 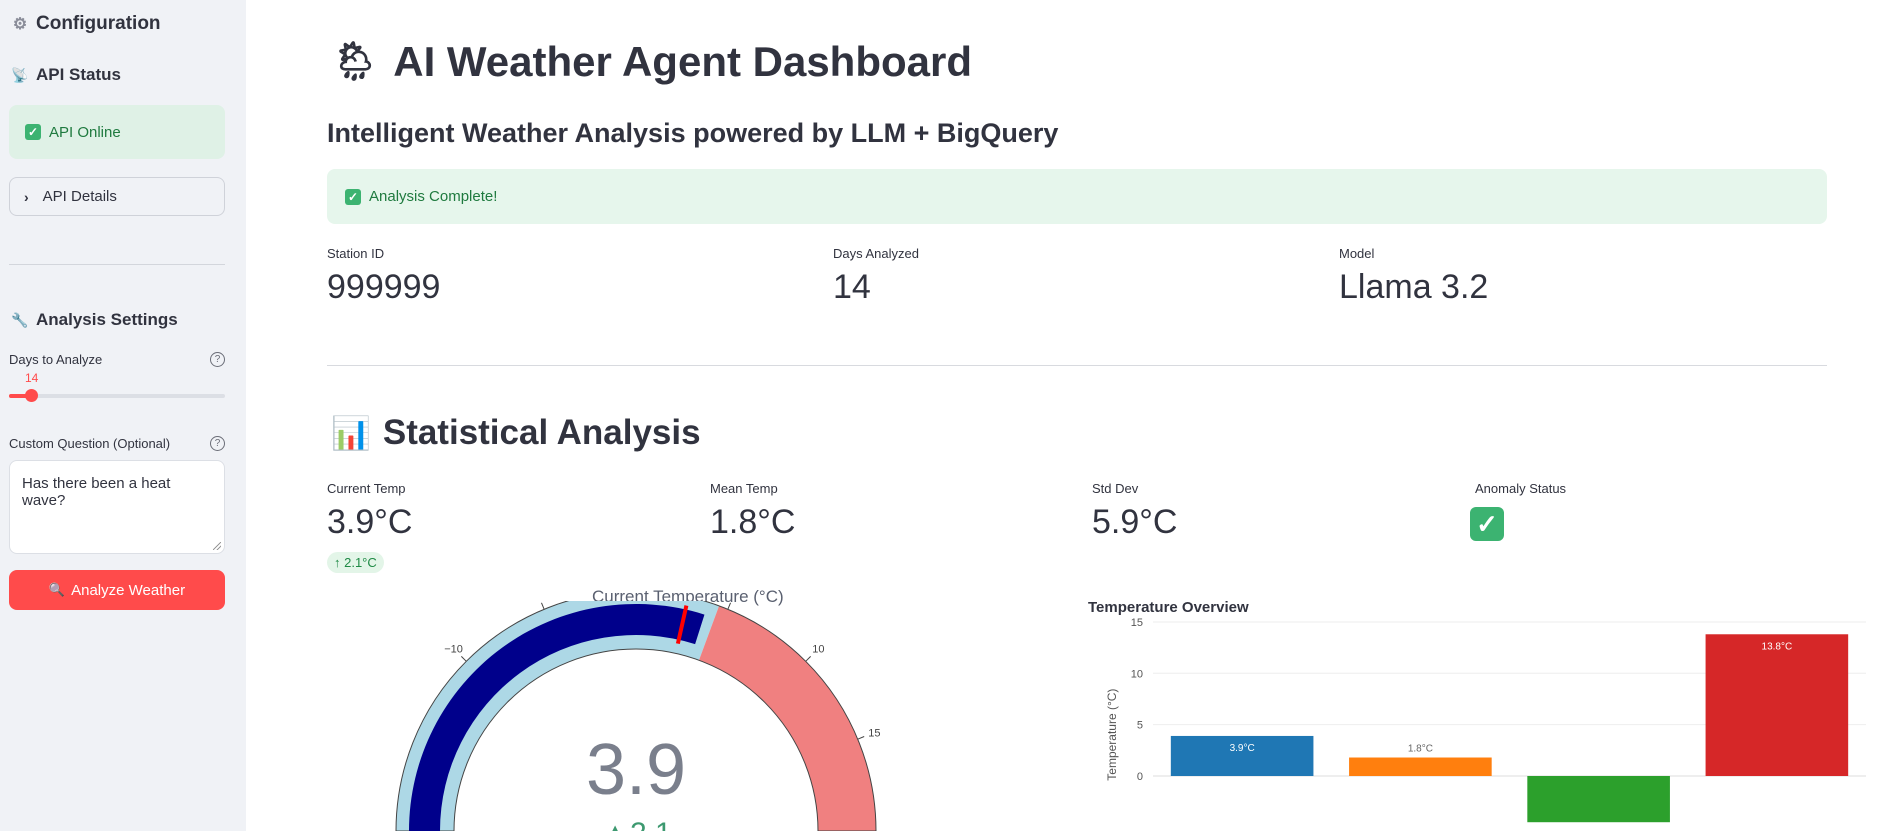 I want to click on analysis-settings-title: Analysis Settings, so click(x=107, y=319).